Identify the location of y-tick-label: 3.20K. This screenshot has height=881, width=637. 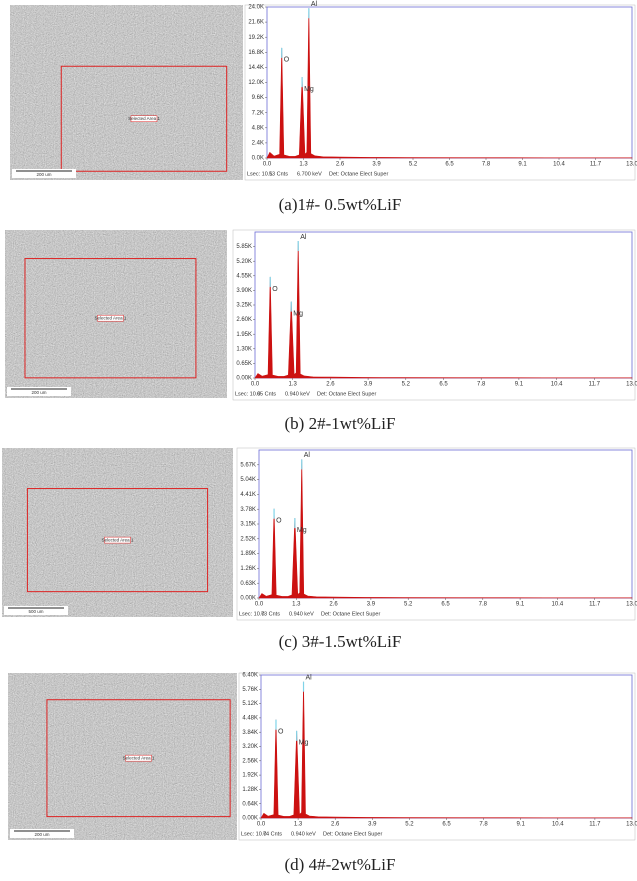
(250, 747).